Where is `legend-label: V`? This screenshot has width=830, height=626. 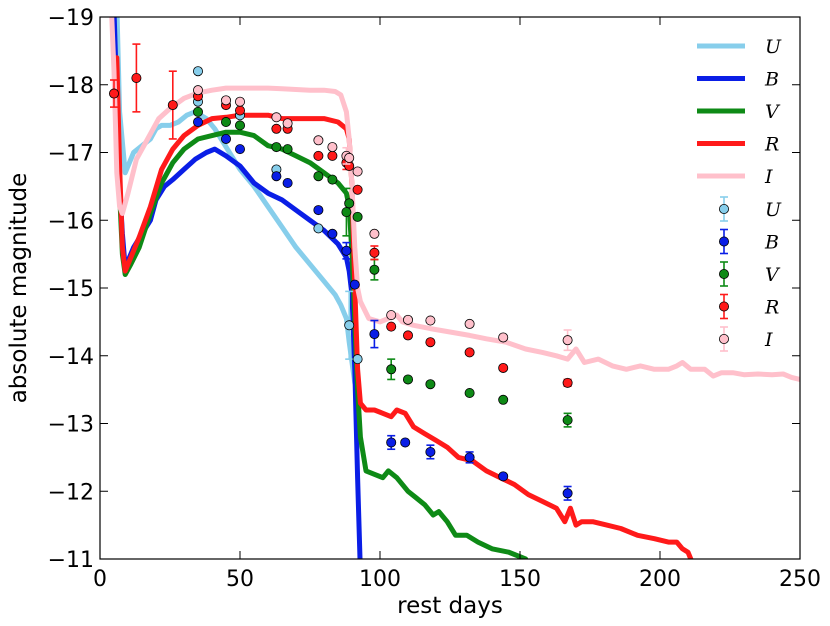 legend-label: V is located at coordinates (773, 275).